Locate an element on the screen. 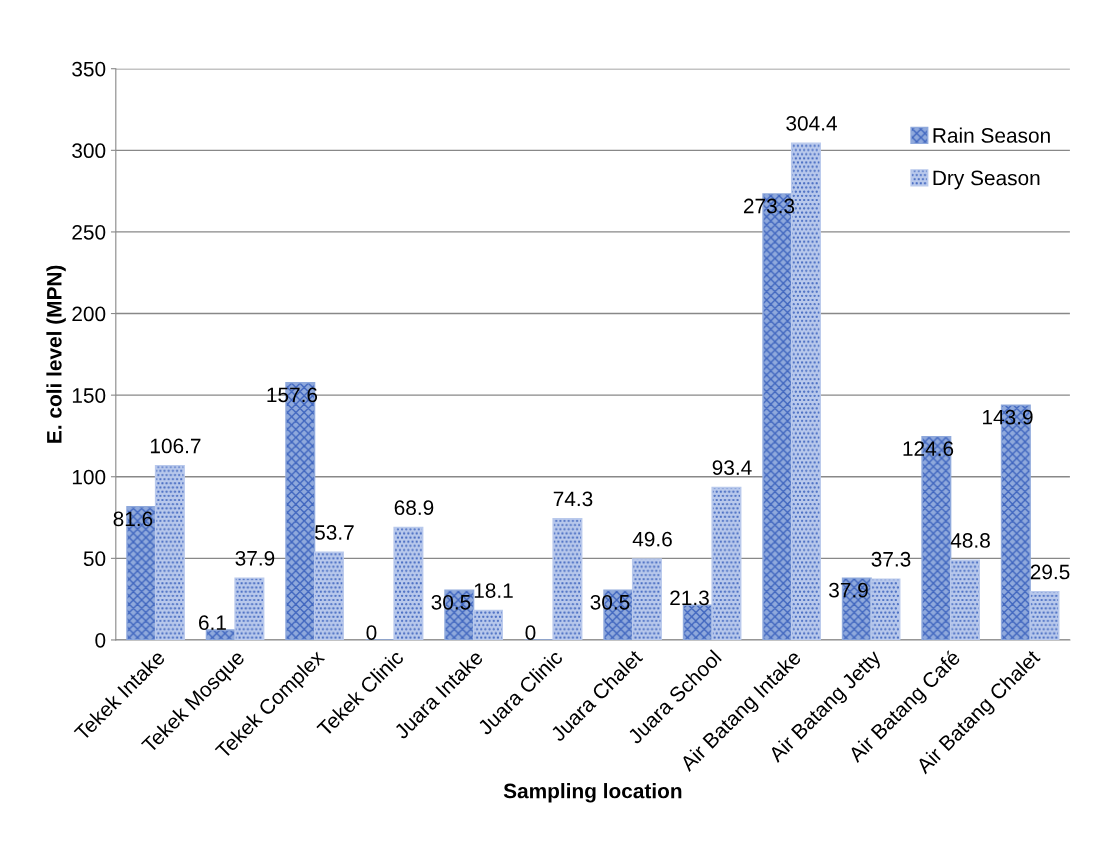 The image size is (1103, 859). data-label: 18.1 is located at coordinates (493, 590).